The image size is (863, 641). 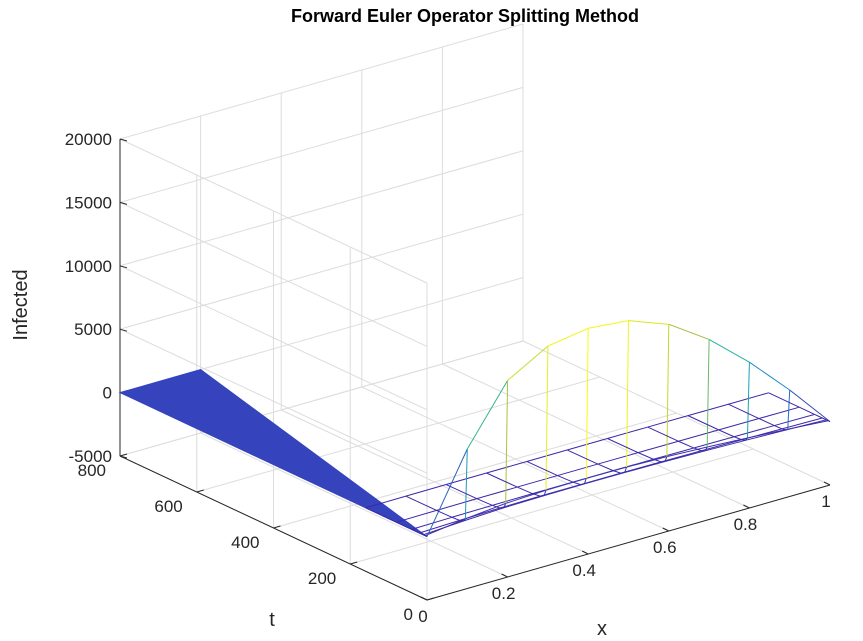 What do you see at coordinates (88, 202) in the screenshot?
I see `z-tick-label: 15000` at bounding box center [88, 202].